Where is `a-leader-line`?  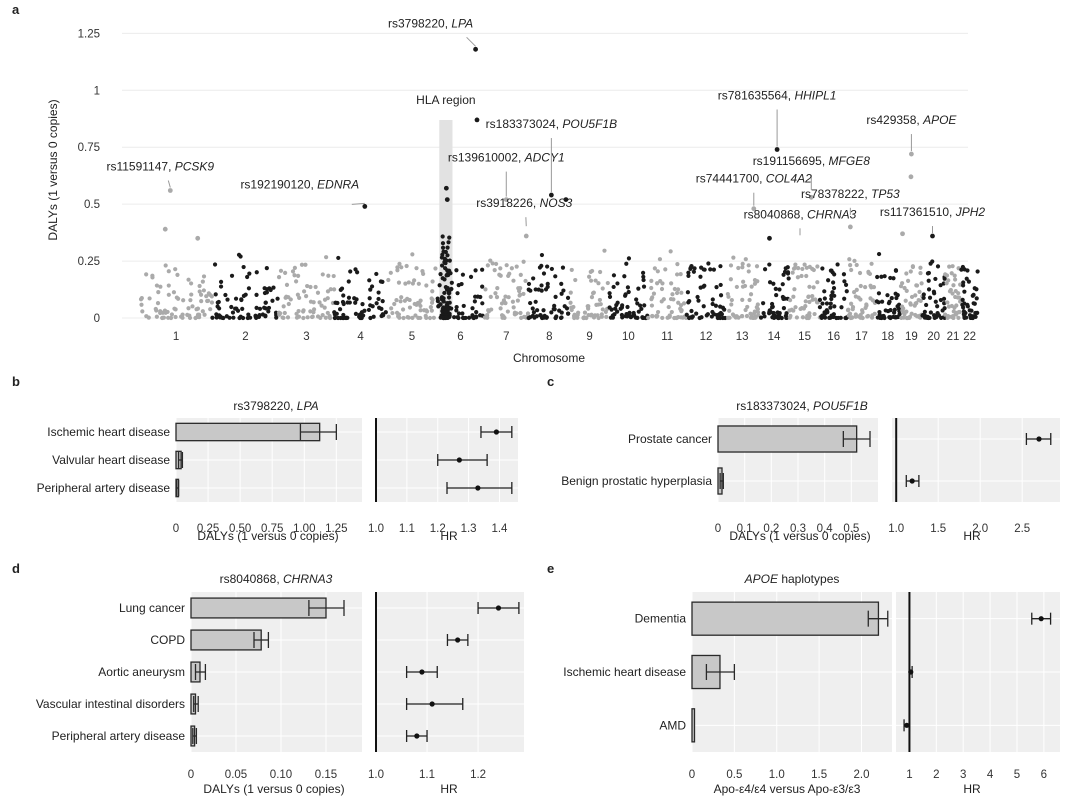 a-leader-line is located at coordinates (471, 41).